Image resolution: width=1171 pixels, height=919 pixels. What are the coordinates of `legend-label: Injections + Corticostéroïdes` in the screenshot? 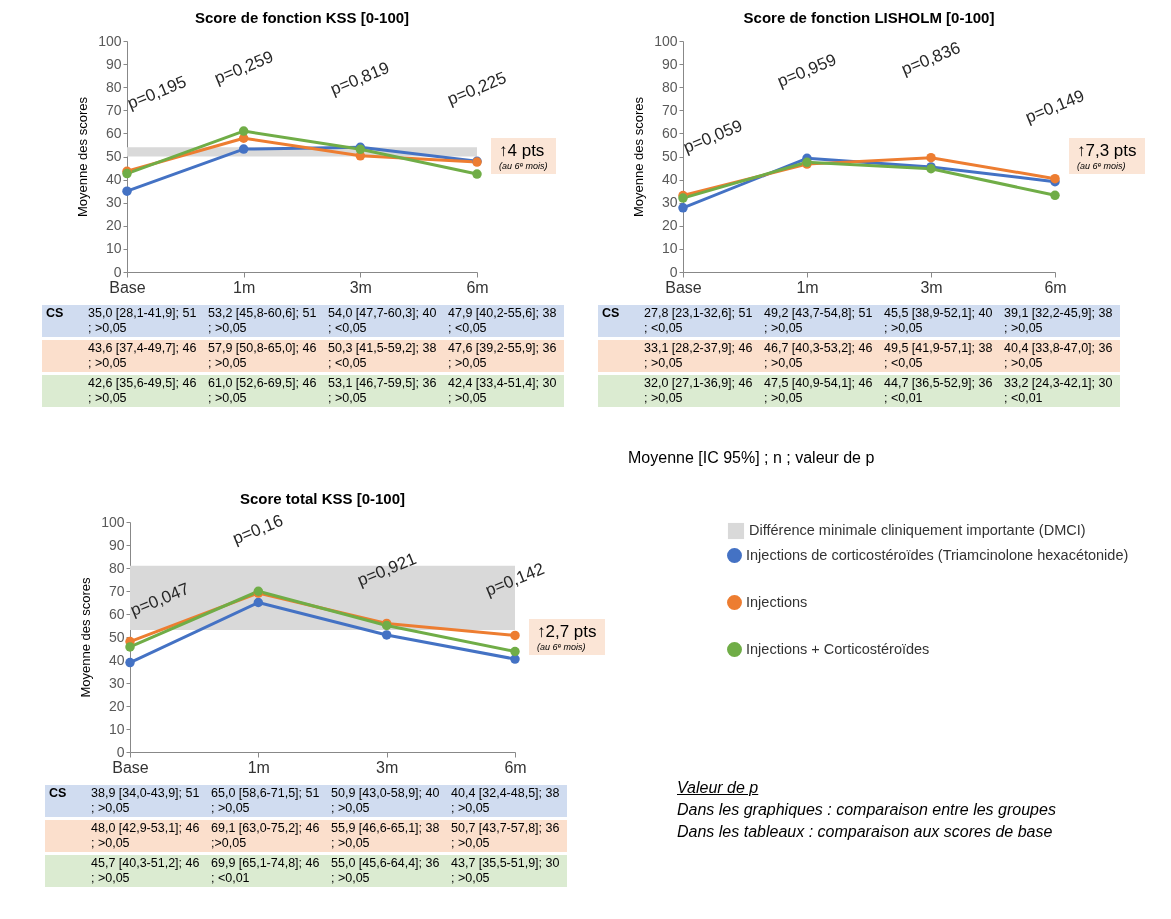 It's located at (838, 648).